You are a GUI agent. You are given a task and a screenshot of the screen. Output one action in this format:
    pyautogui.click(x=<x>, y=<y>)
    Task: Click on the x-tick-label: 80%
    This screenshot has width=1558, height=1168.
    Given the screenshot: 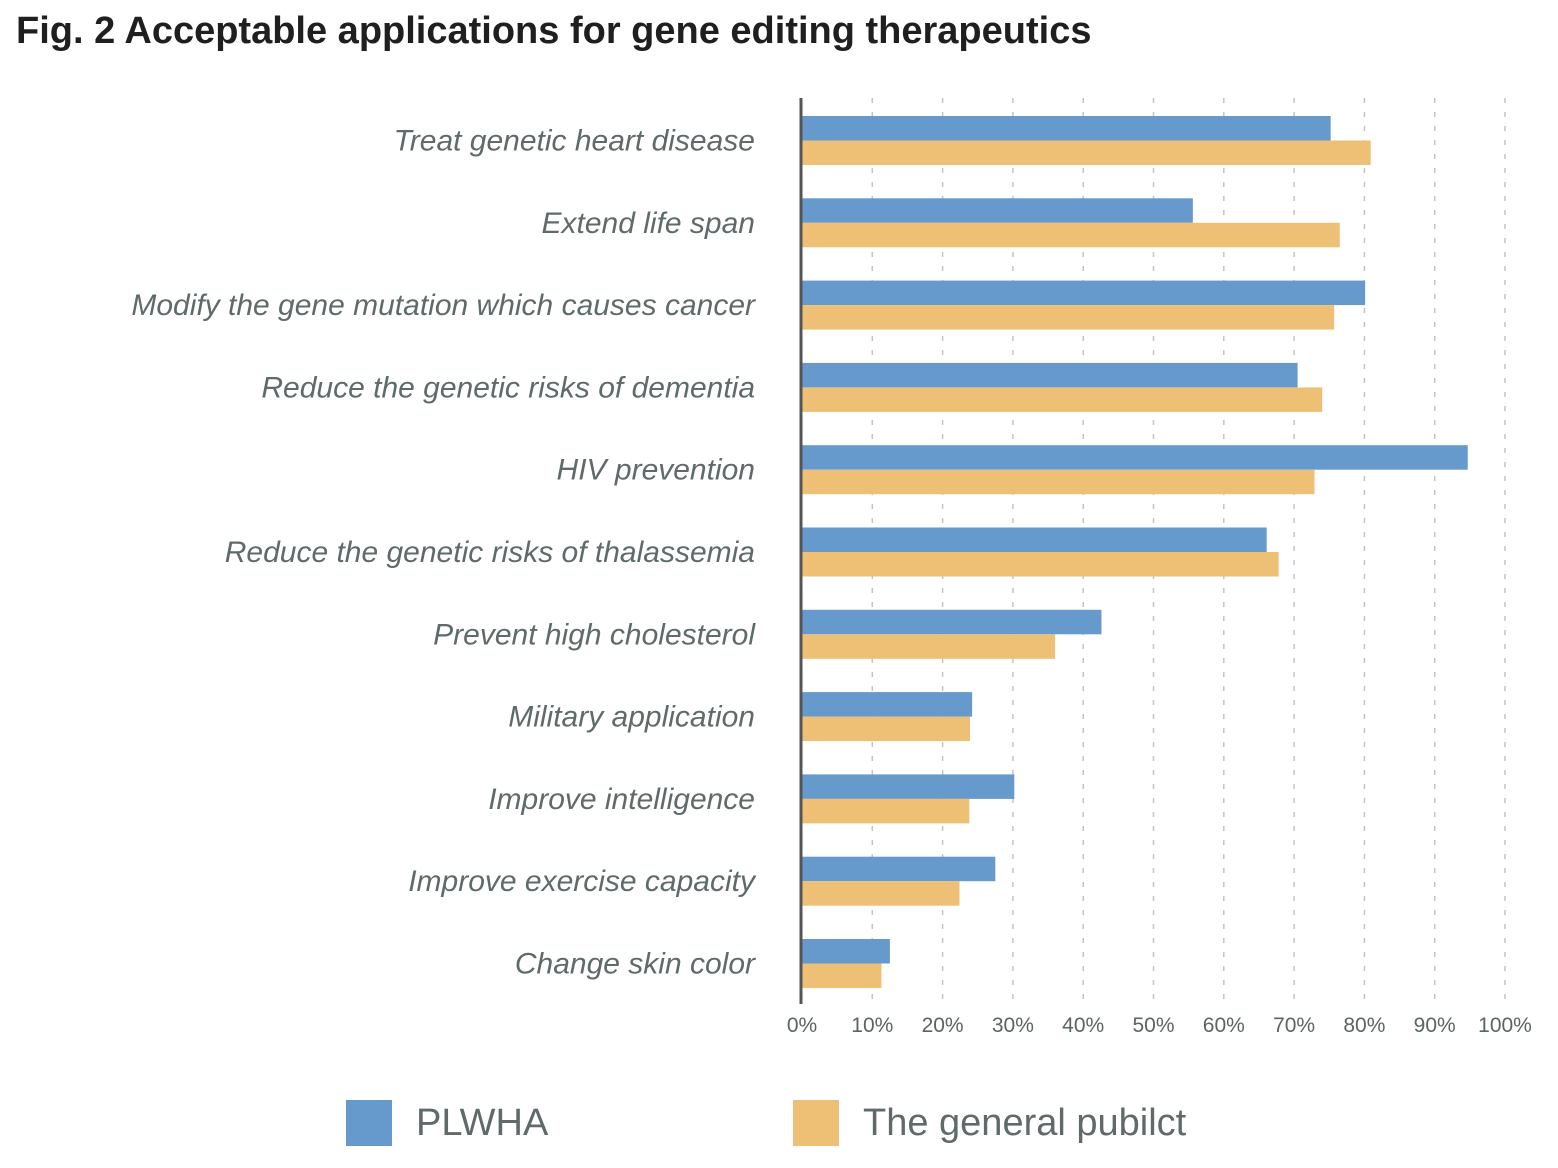 What is the action you would take?
    pyautogui.click(x=1364, y=1025)
    